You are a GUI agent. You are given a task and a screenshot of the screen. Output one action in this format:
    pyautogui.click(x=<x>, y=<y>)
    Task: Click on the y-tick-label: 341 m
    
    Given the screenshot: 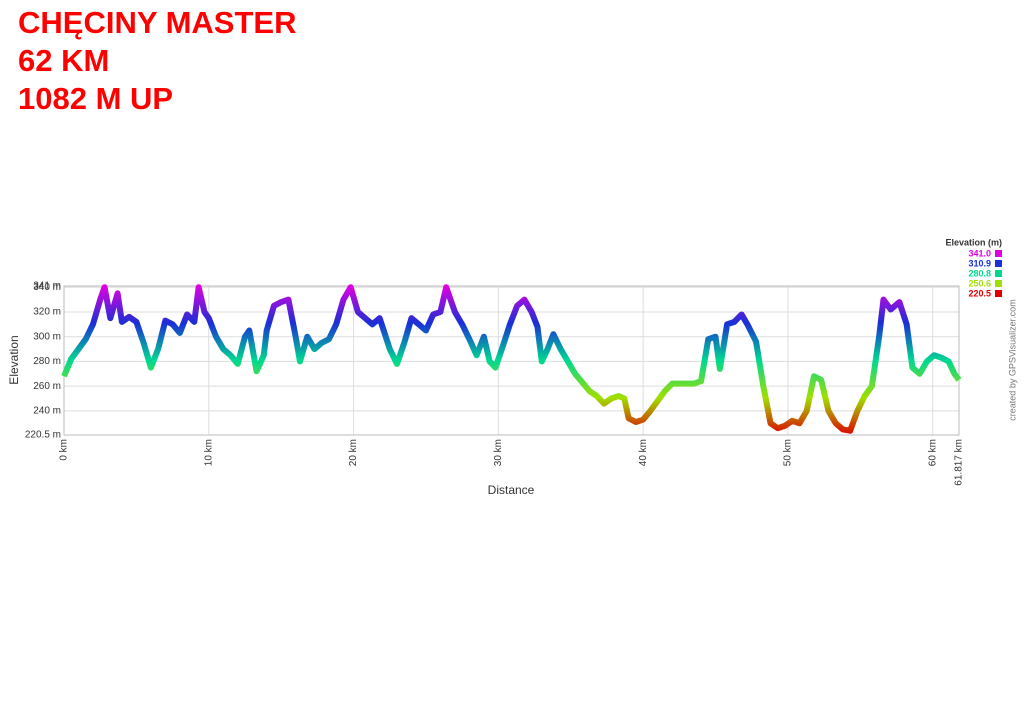 What is the action you would take?
    pyautogui.click(x=47, y=286)
    